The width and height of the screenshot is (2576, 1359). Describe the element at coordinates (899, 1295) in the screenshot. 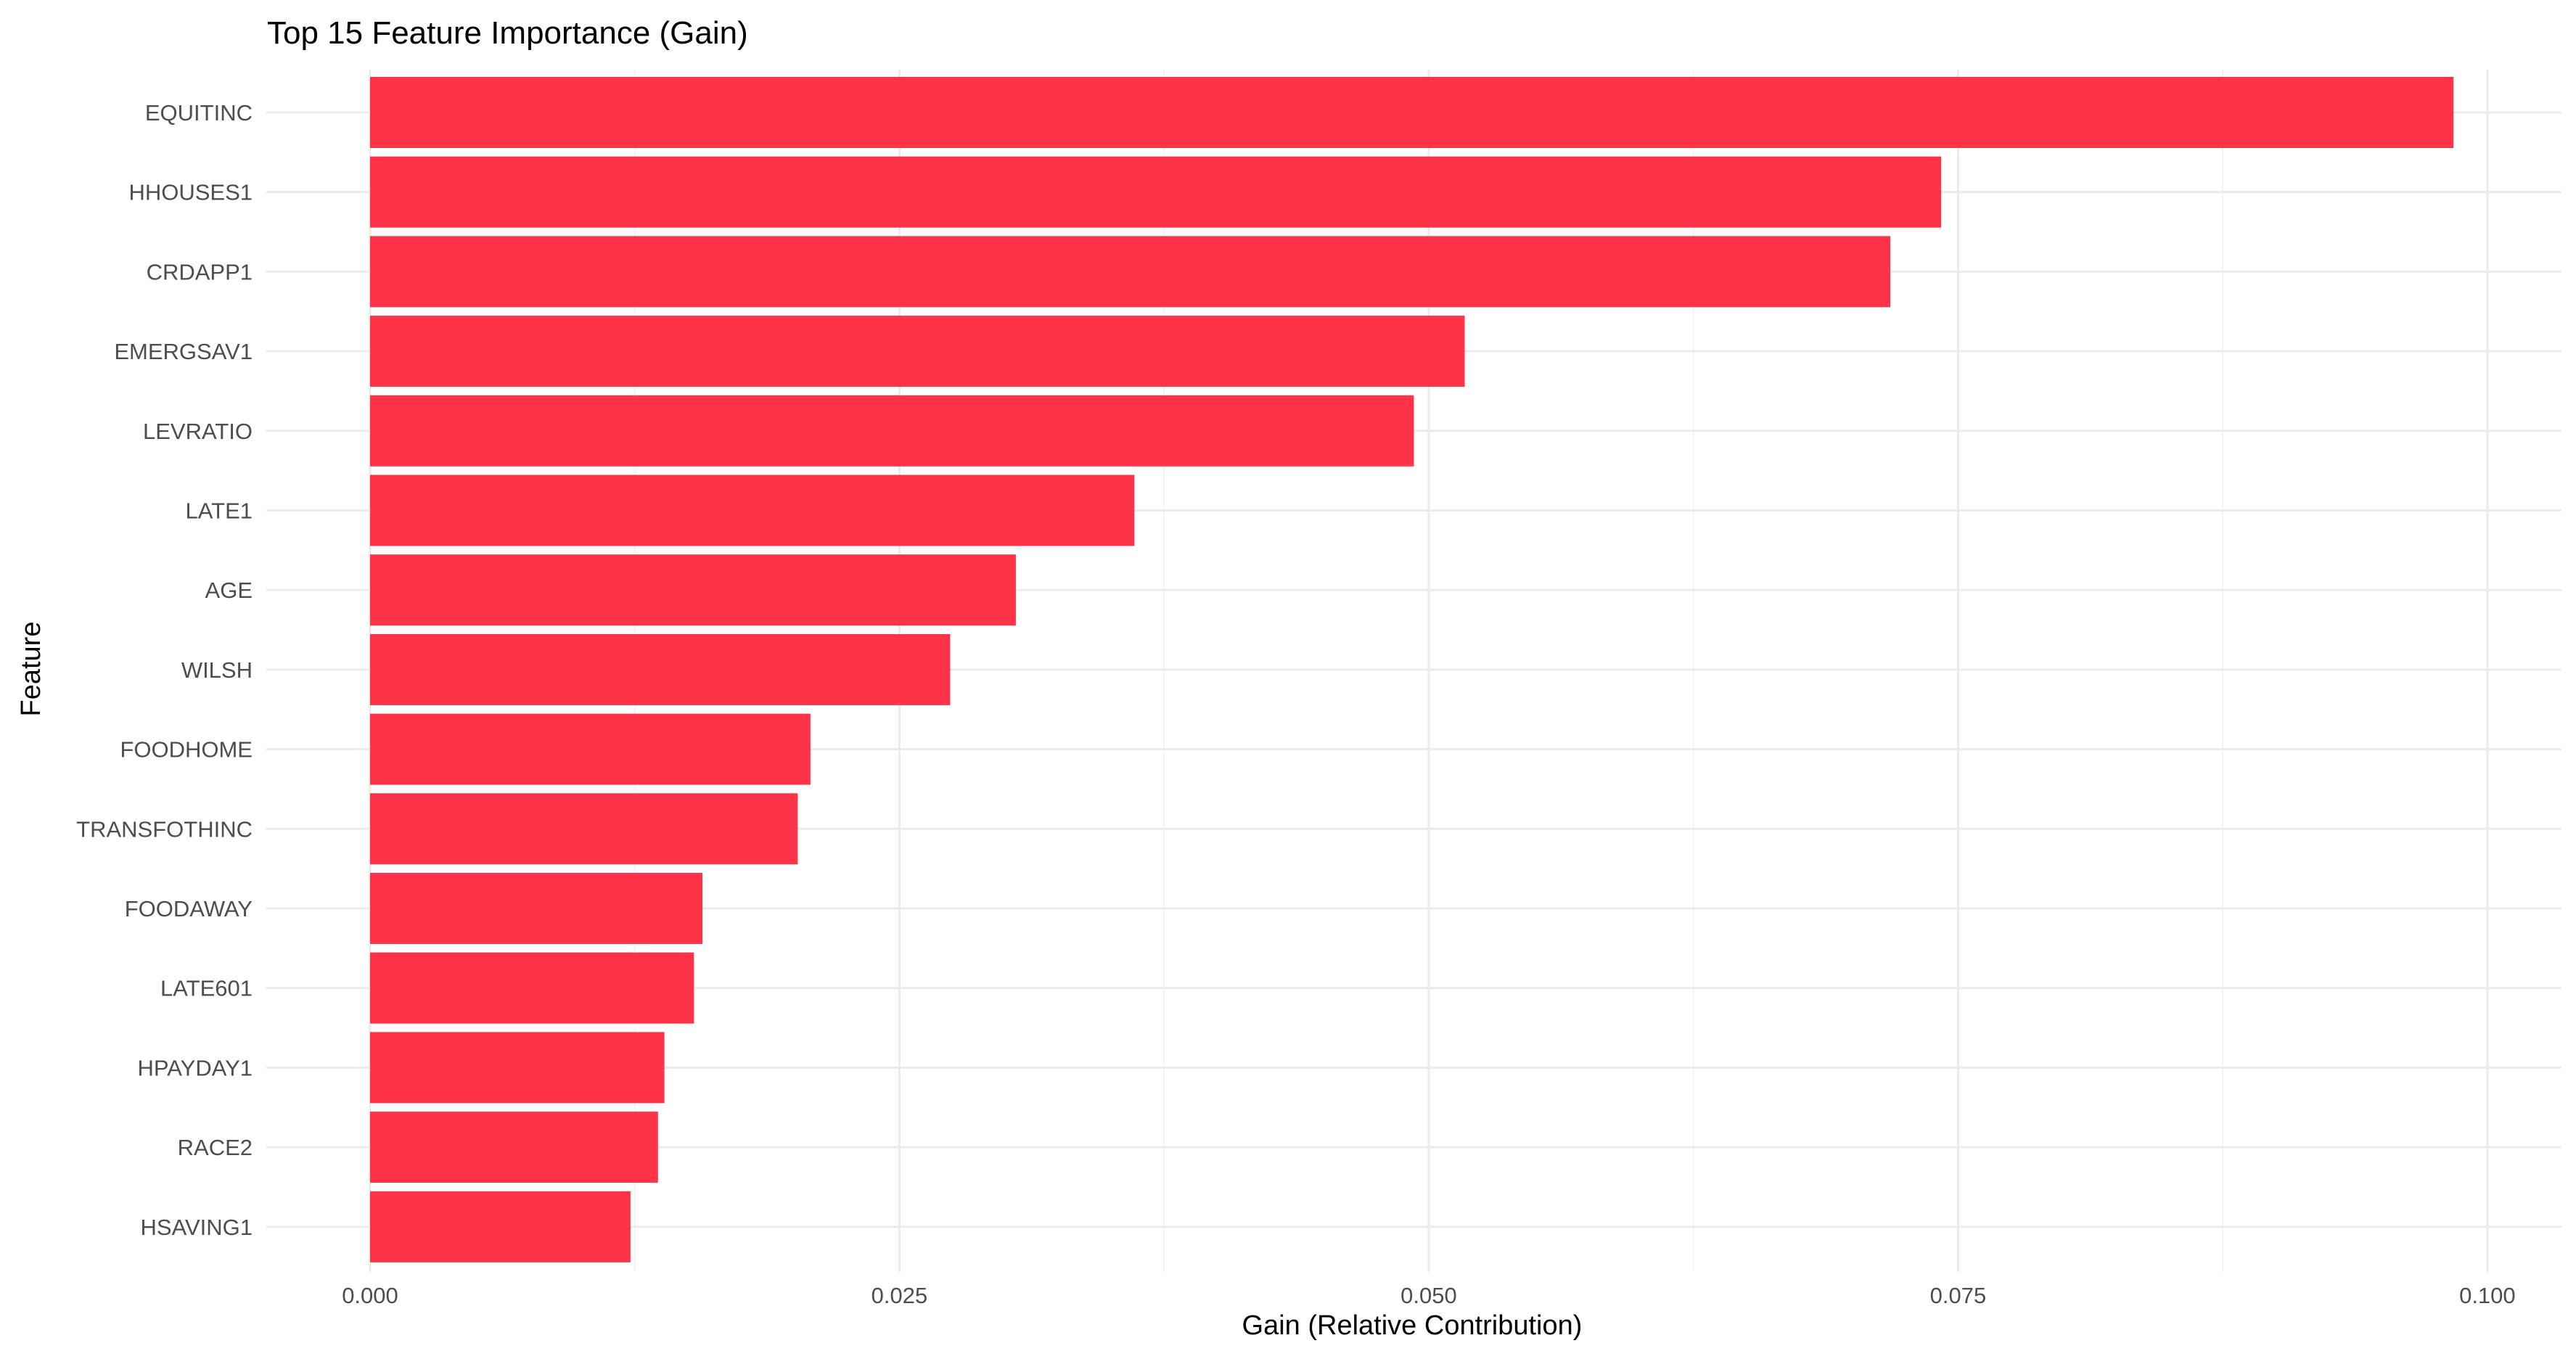

I see `x-tick-label: 0.025` at that location.